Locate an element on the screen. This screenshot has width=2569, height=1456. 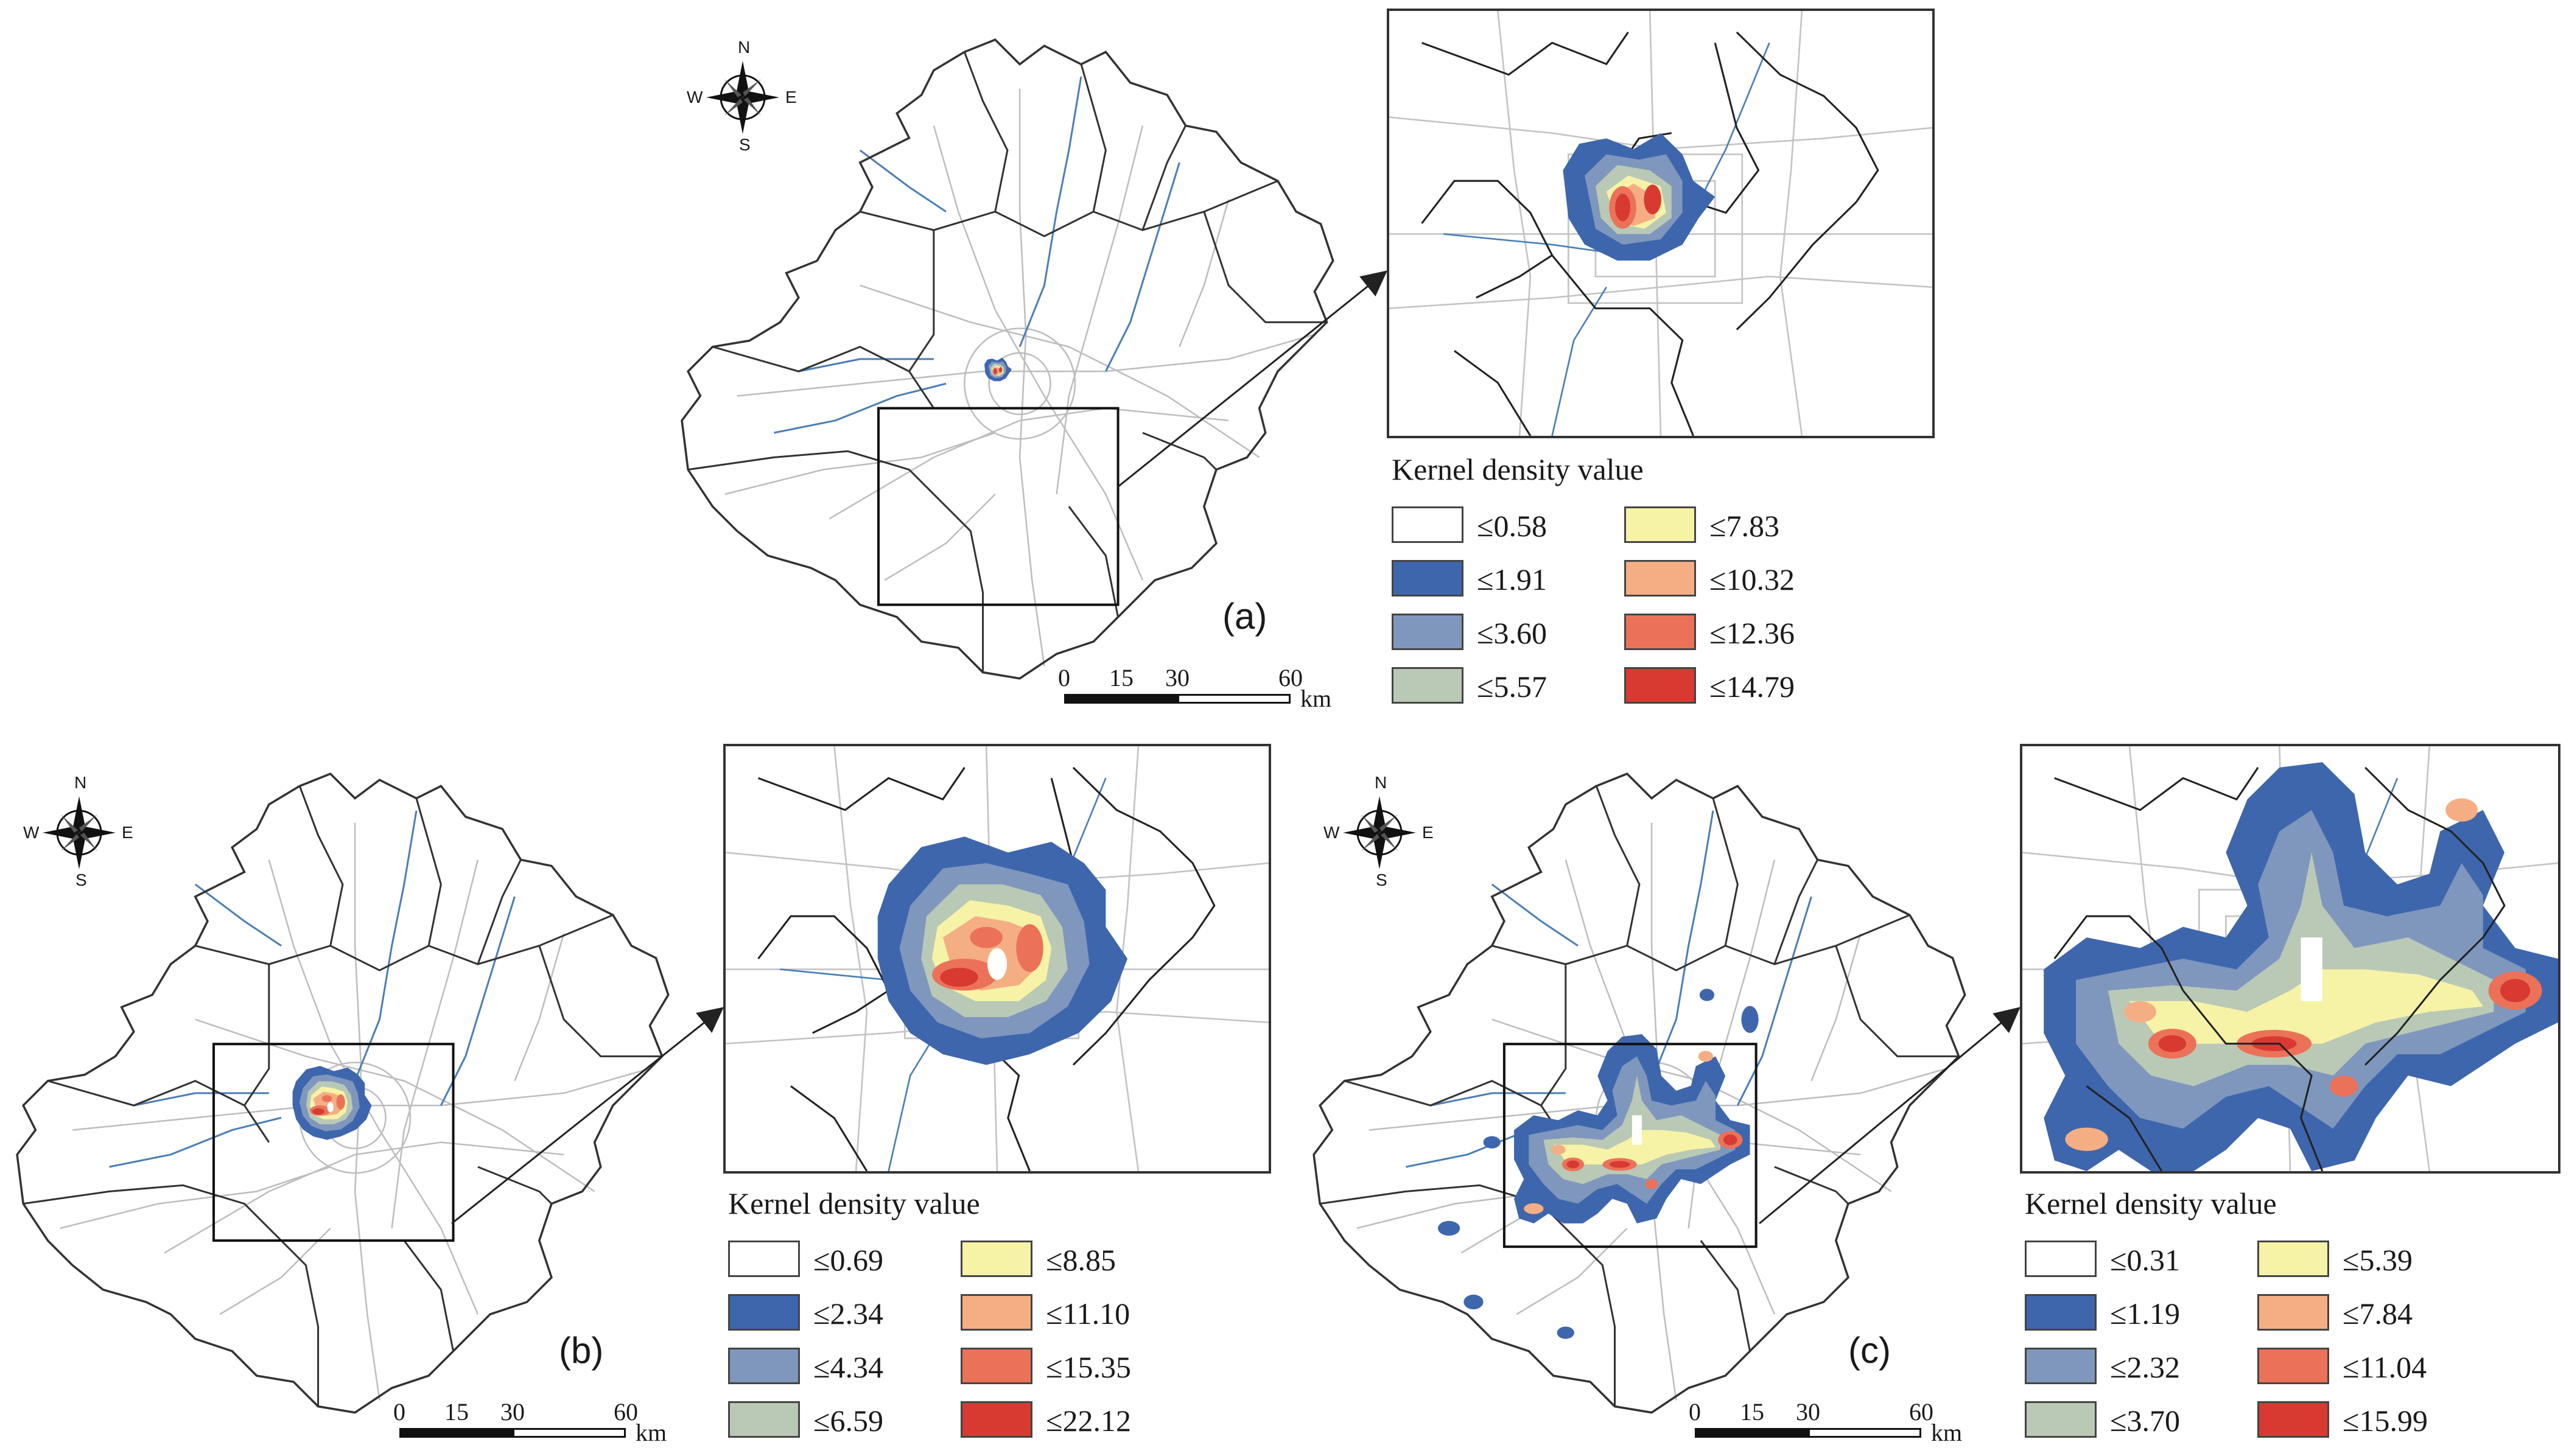
legend-label: ≤4.34 is located at coordinates (848, 1367).